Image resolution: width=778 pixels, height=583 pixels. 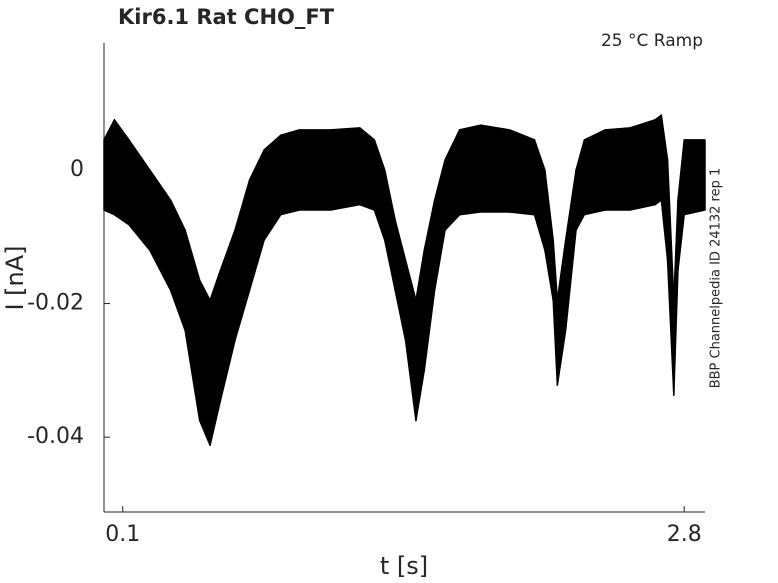 What do you see at coordinates (404, 566) in the screenshot?
I see `x-axis-label: t [s]` at bounding box center [404, 566].